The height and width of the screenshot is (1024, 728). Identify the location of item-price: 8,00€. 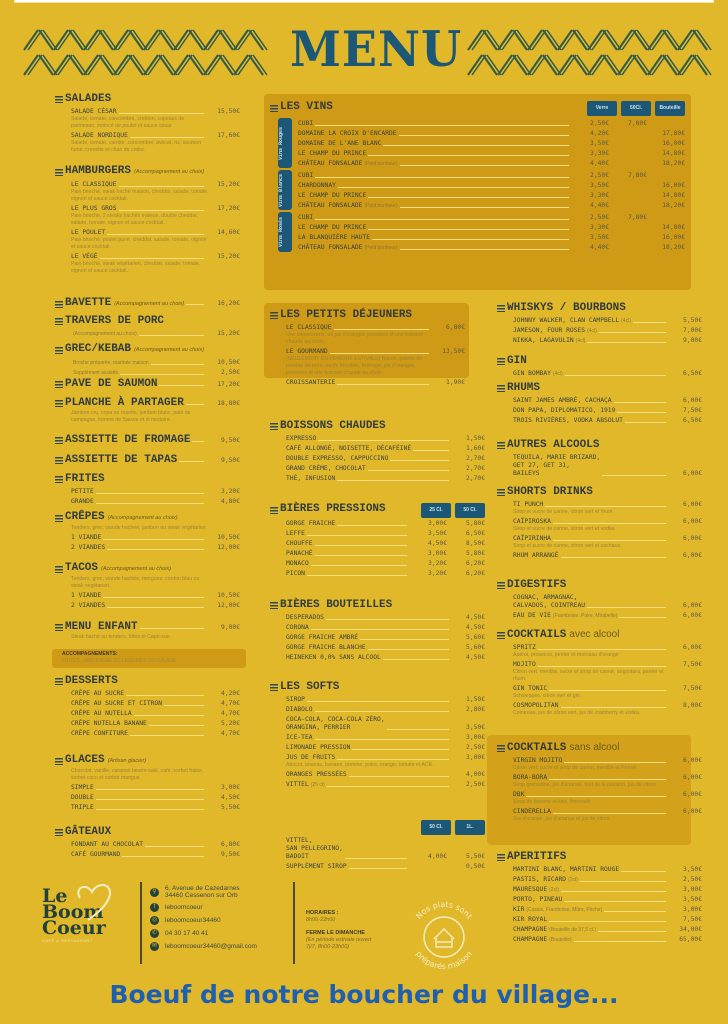
(692, 705).